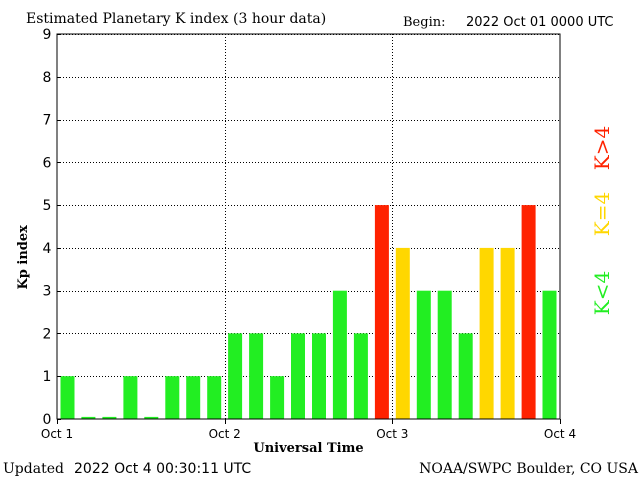 The height and width of the screenshot is (480, 640). What do you see at coordinates (47, 78) in the screenshot?
I see `y-tick-label: 8` at bounding box center [47, 78].